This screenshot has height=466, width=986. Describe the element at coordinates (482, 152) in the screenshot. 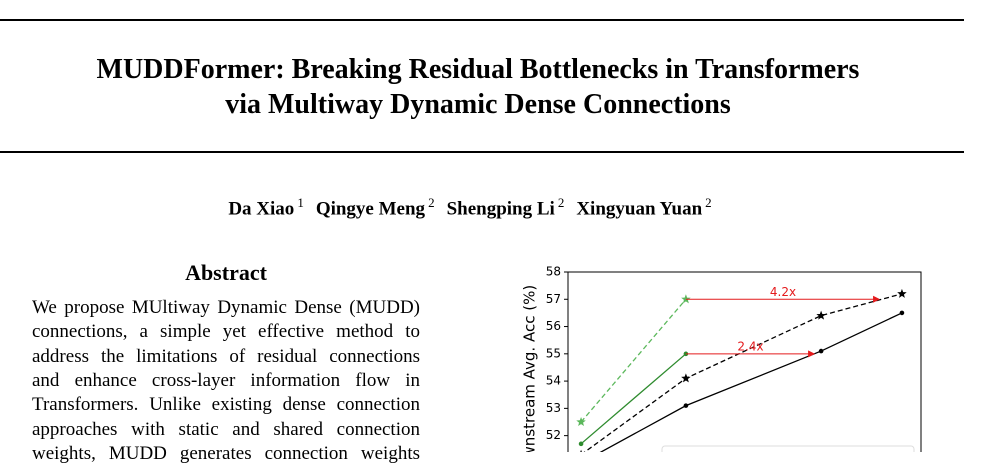

I see `bottom-rule` at that location.